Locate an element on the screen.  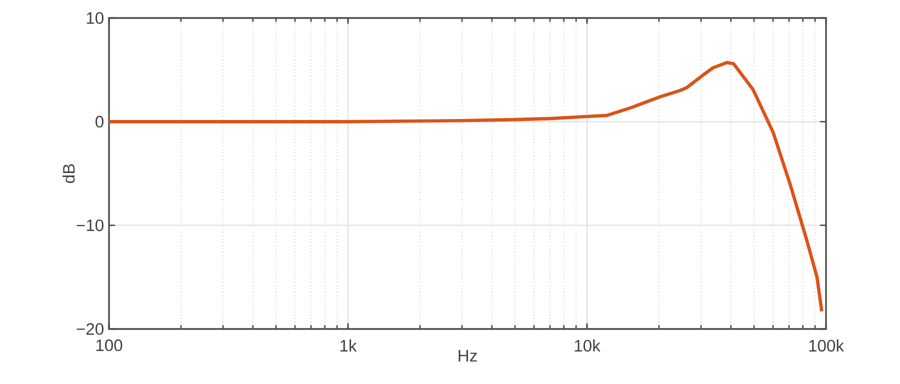
x-tick-label: 1k is located at coordinates (348, 345).